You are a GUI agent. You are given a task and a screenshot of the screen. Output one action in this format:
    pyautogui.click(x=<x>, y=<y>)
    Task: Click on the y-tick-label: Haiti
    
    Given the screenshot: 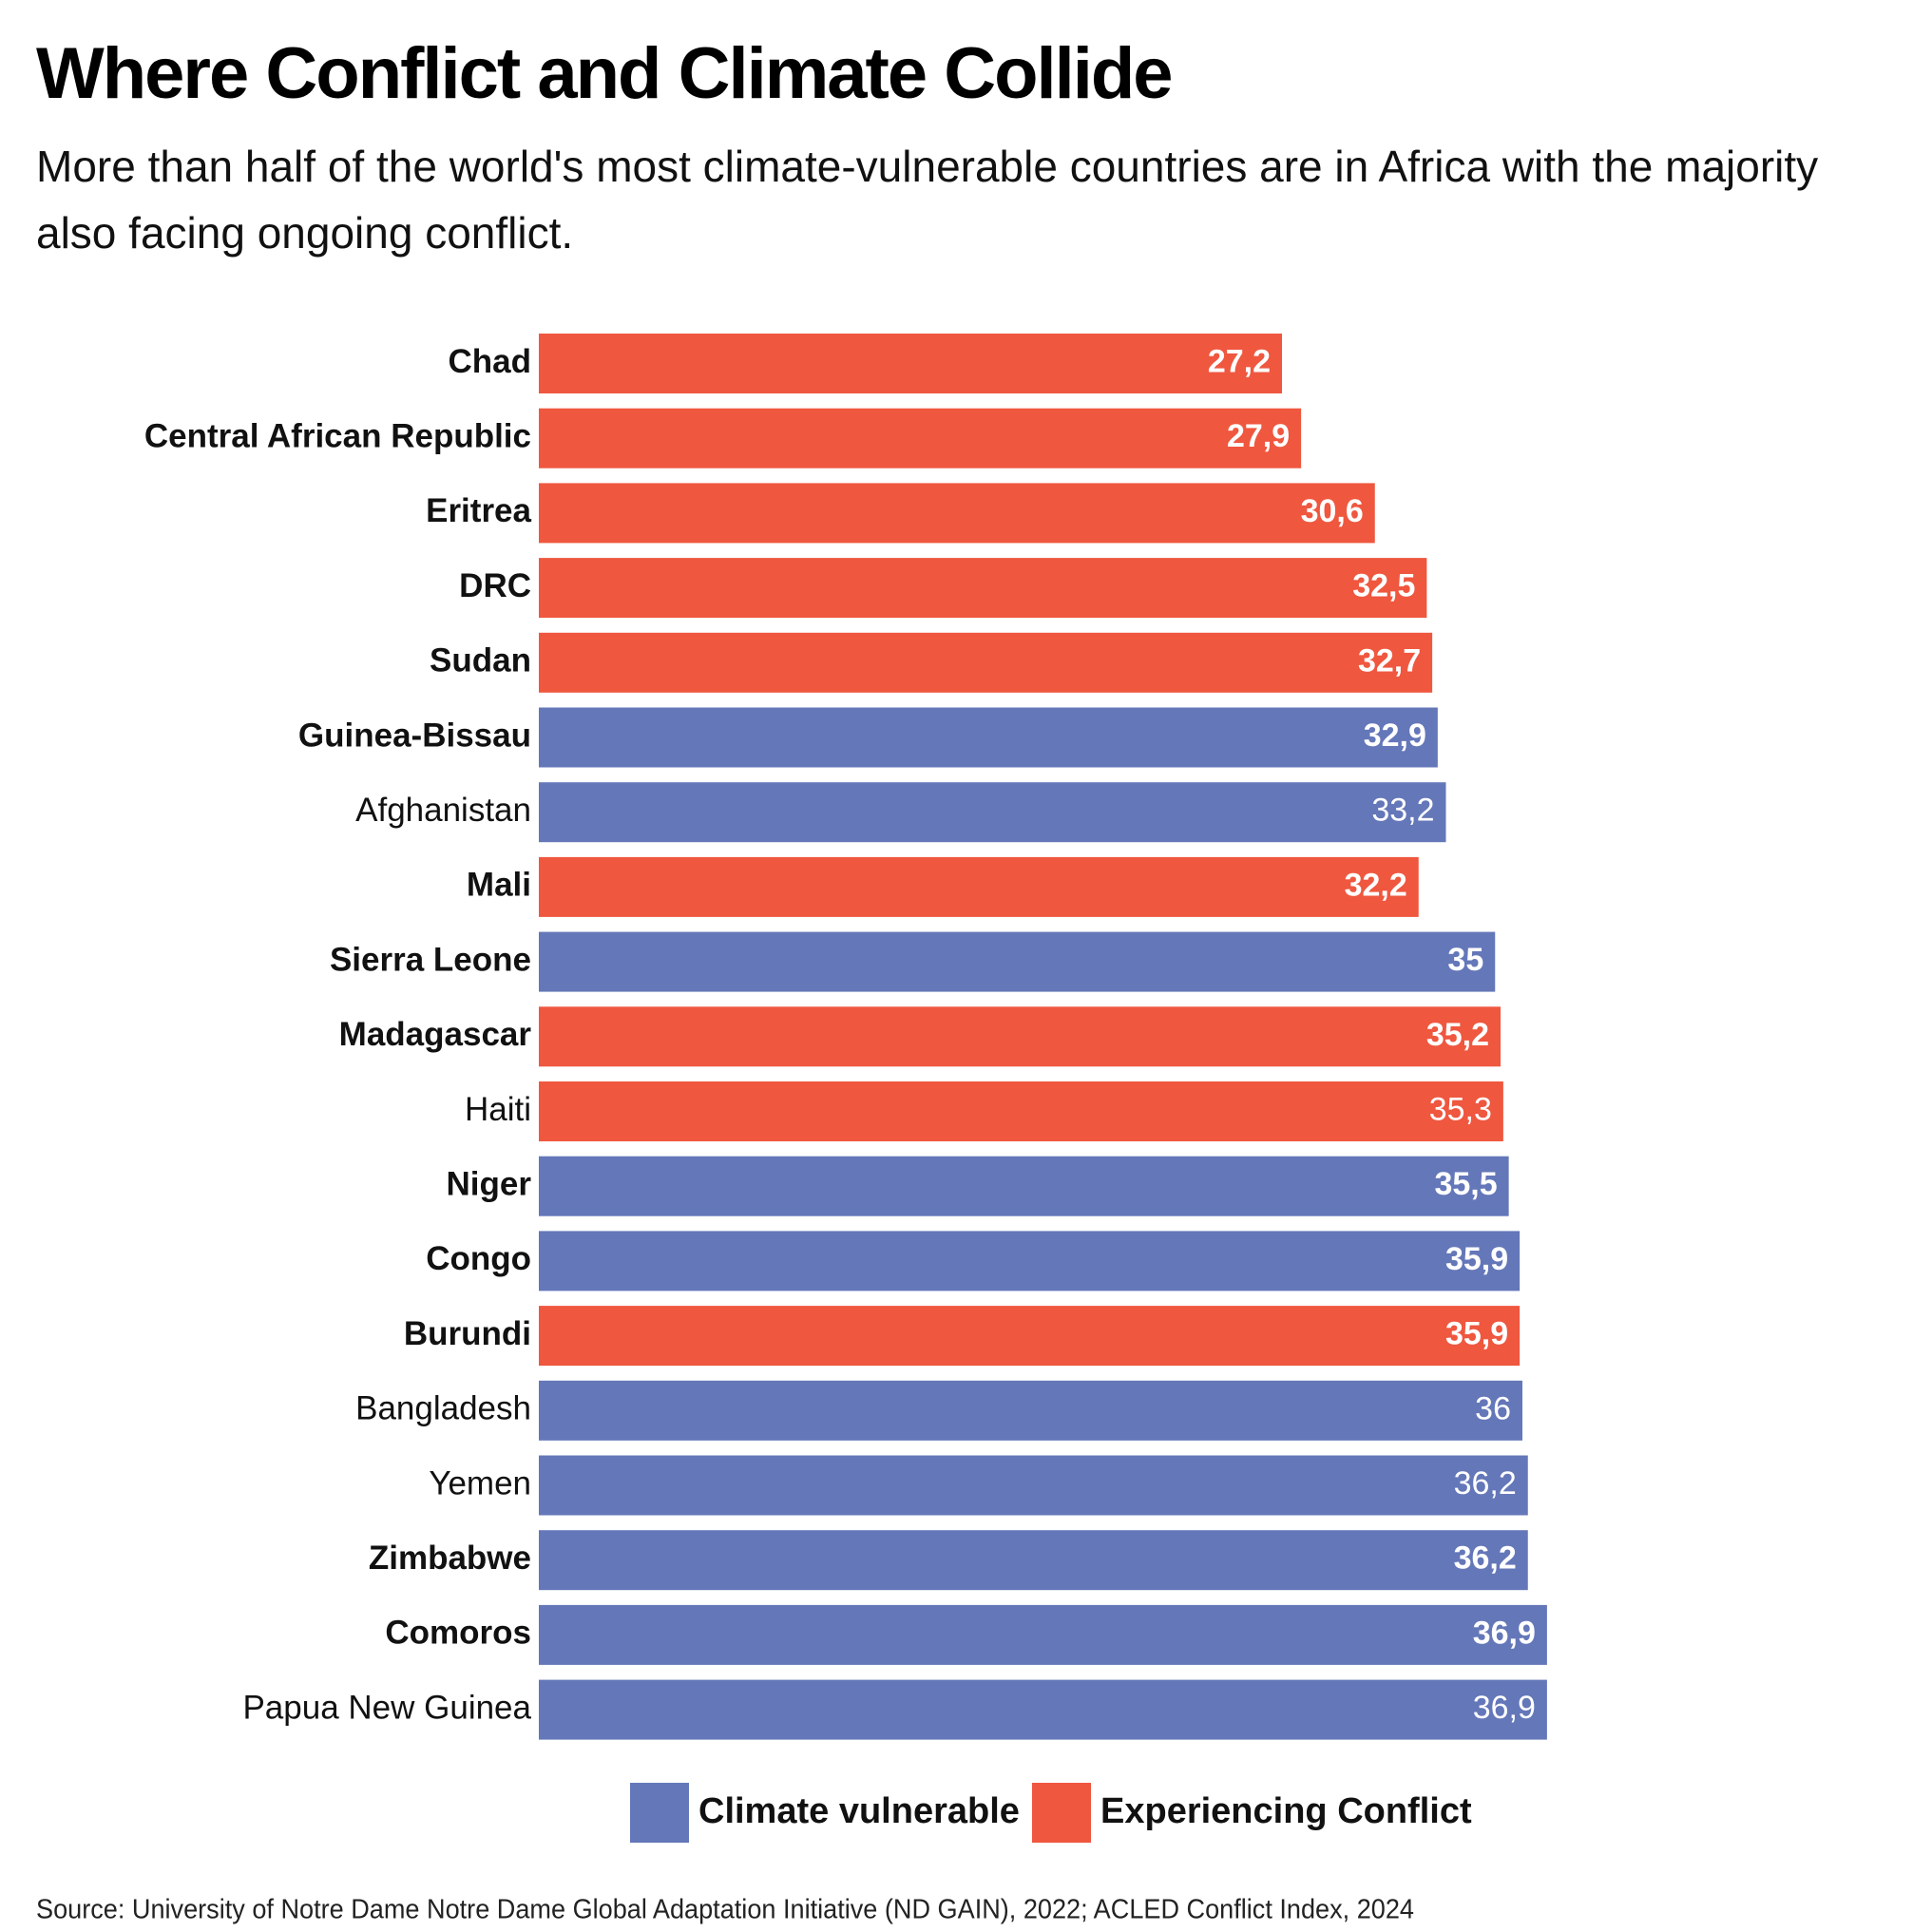 What is the action you would take?
    pyautogui.click(x=498, y=1109)
    